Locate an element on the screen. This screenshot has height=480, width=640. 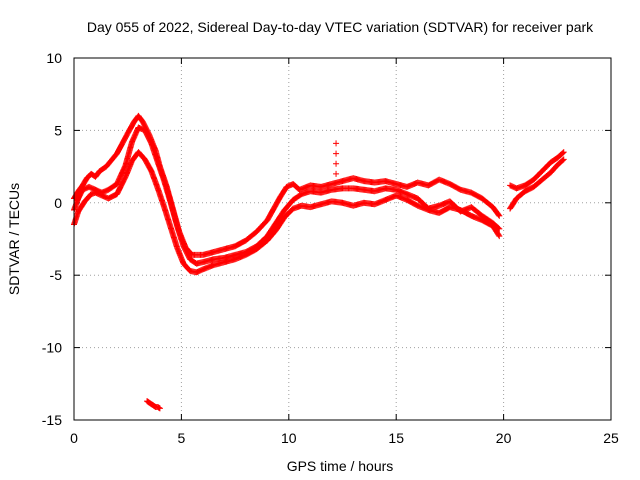
series-track-d is located at coordinates (537, 170).